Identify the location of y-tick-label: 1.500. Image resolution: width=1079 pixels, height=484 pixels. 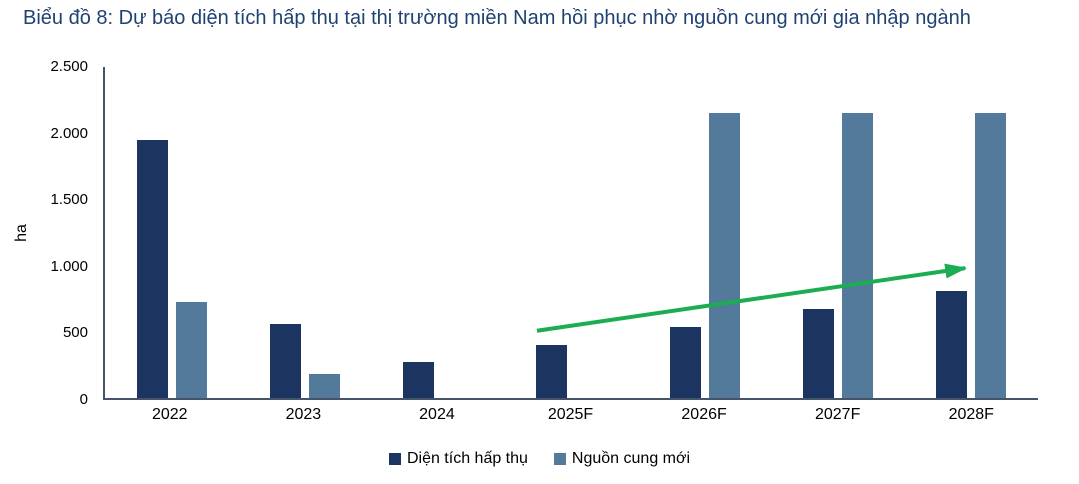
(69, 200).